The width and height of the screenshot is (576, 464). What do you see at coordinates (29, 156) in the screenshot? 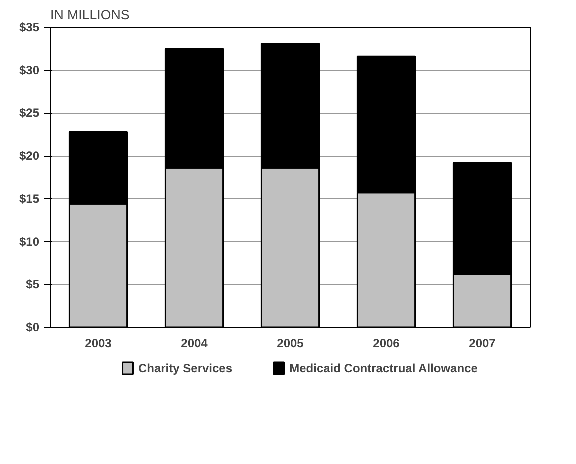
I see `y-tick-label: $20` at bounding box center [29, 156].